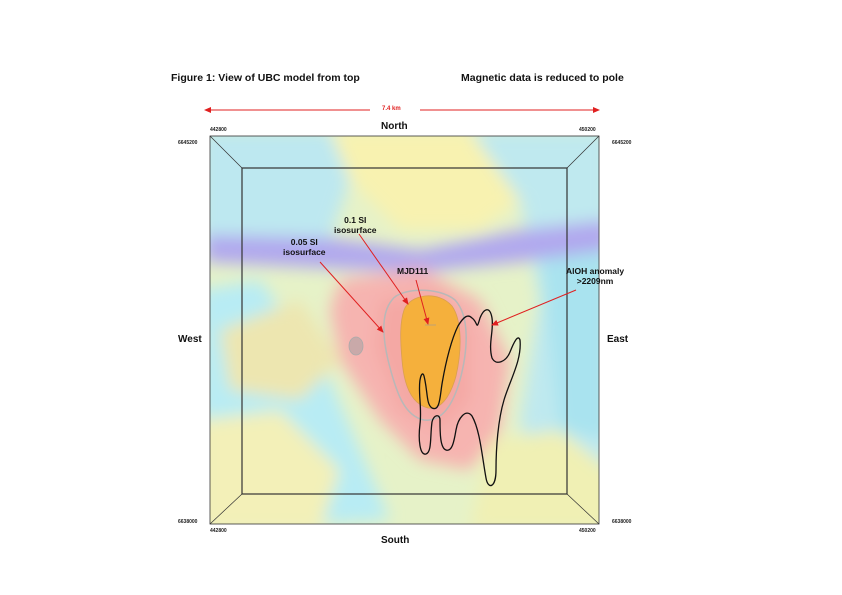  Describe the element at coordinates (422, 302) in the screenshot. I see `arrow-mjd111` at that location.